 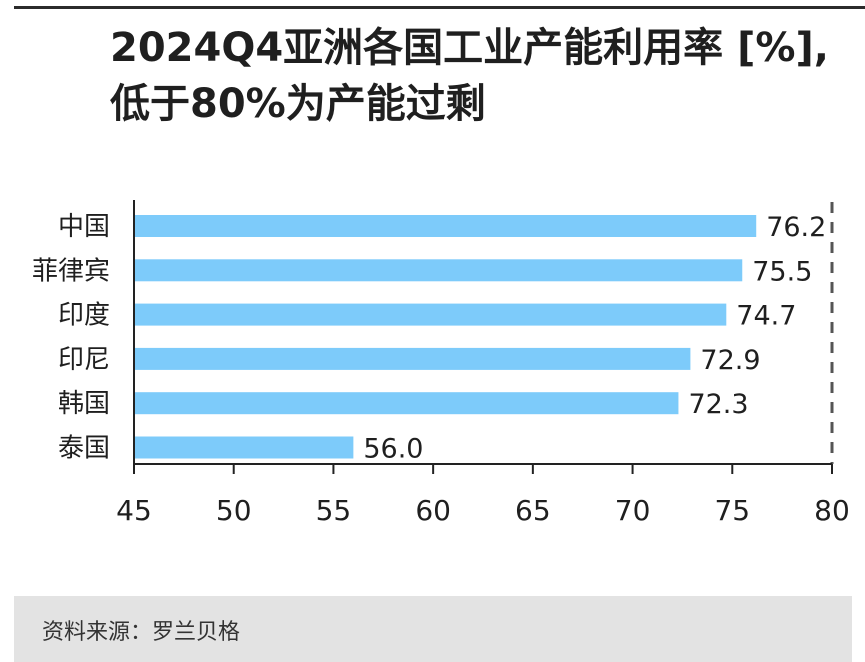 I want to click on chart-title-line-2: 低于80%为产能过剩, so click(x=298, y=104).